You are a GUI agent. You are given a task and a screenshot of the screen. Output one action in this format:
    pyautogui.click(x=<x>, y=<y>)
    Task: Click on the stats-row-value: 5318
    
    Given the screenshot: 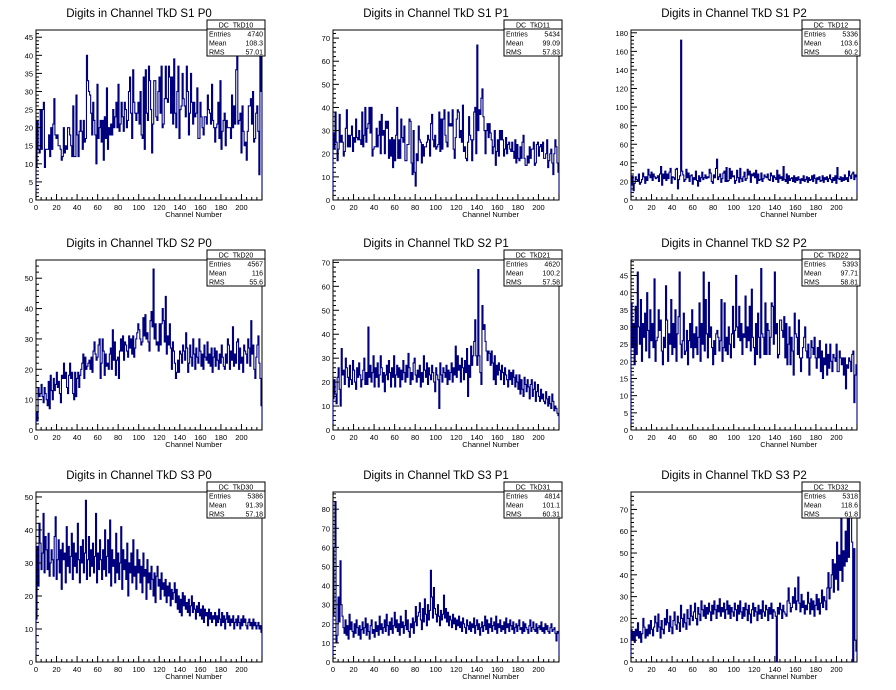 What is the action you would take?
    pyautogui.click(x=850, y=497)
    